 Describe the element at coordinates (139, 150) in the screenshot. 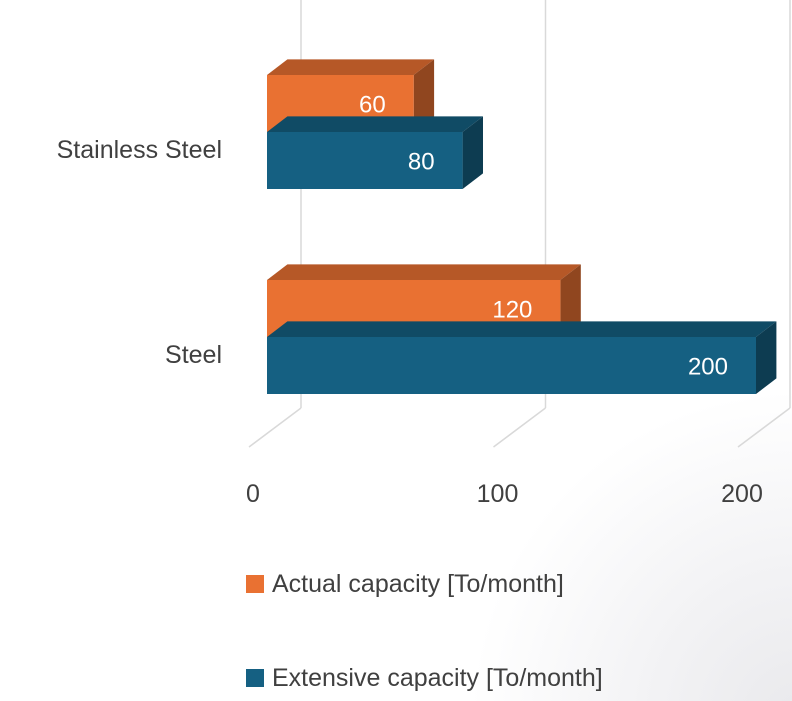

I see `category-label: Stainless Steel` at that location.